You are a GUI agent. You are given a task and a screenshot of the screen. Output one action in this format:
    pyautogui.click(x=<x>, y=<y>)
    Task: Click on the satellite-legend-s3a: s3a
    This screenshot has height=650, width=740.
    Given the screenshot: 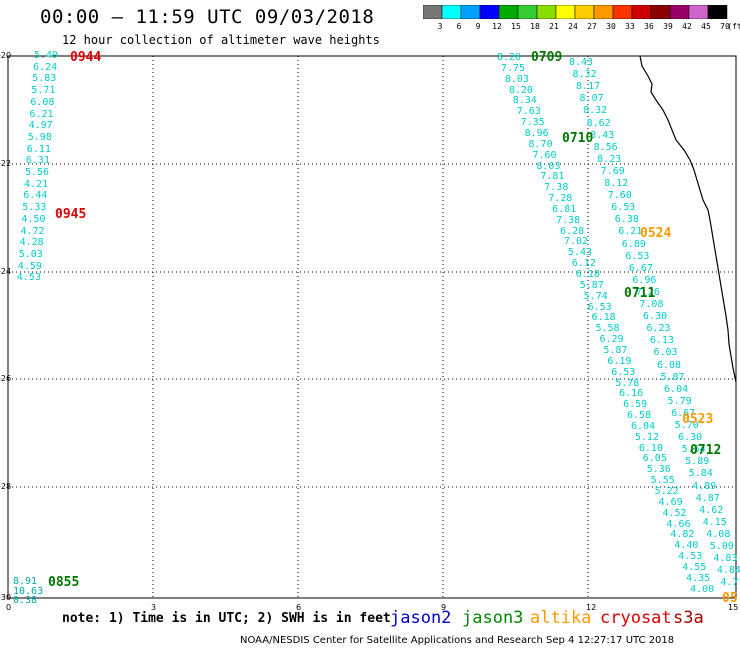 What is the action you would take?
    pyautogui.click(x=688, y=618)
    